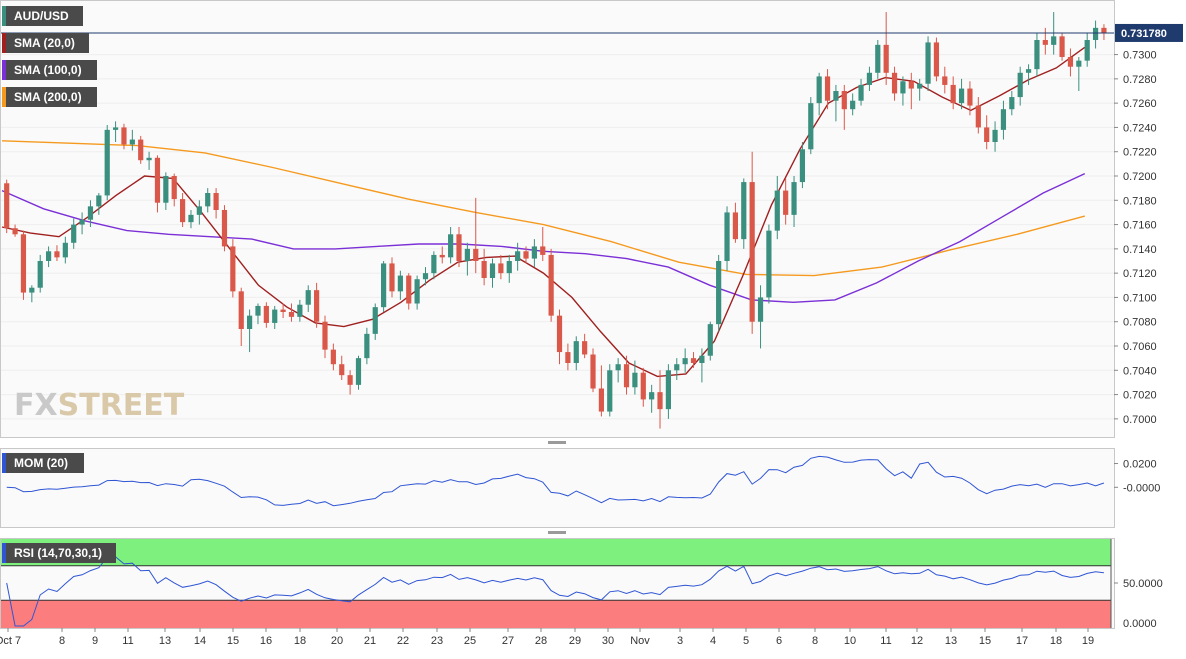  I want to click on price-tick-label: 0.7100, so click(1140, 298).